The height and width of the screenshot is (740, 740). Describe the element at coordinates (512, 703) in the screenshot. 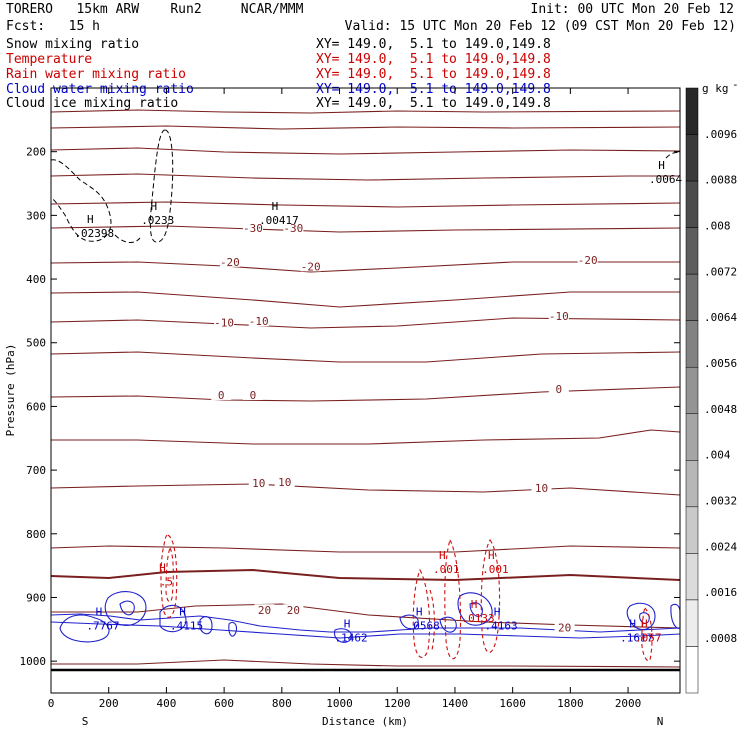

I see `x-tick-label: 1600` at that location.